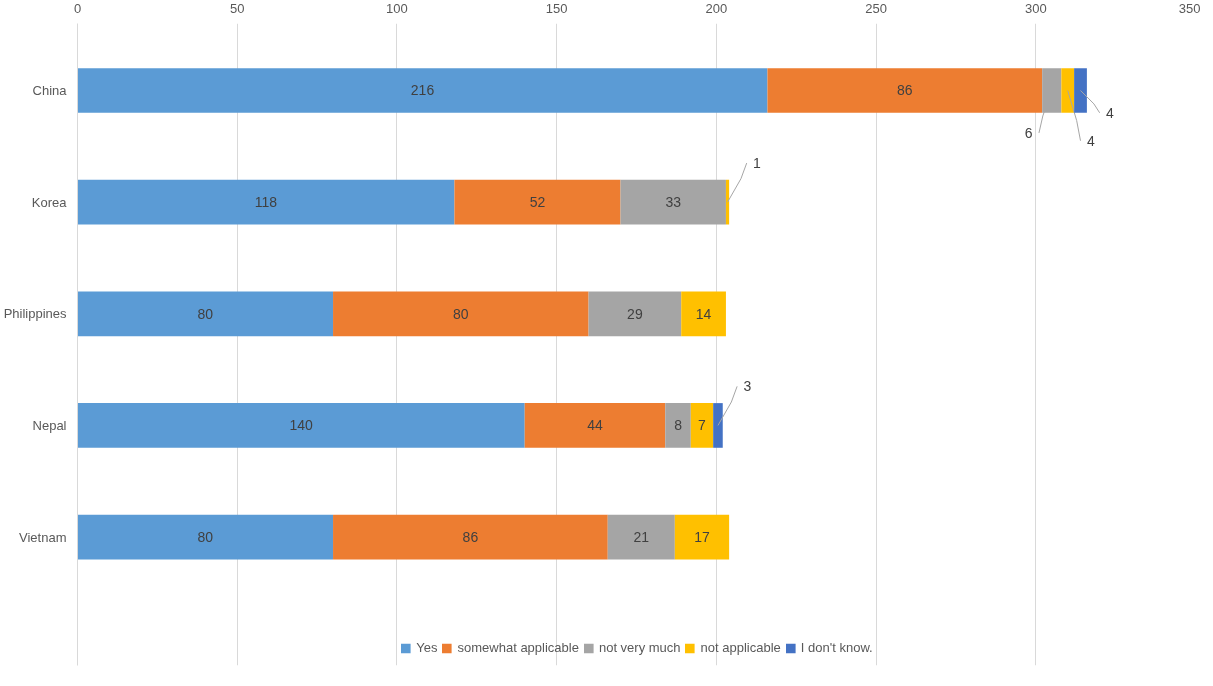 This screenshot has height=686, width=1213. I want to click on x-tick-label: 0, so click(77, 8).